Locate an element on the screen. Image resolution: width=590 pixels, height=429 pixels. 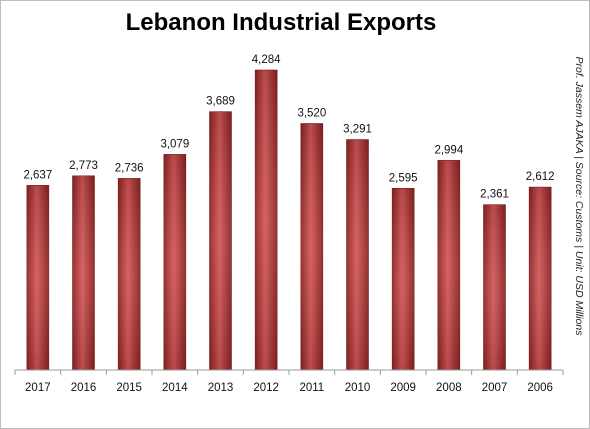
x-tick-label-2006: 2006 is located at coordinates (540, 388).